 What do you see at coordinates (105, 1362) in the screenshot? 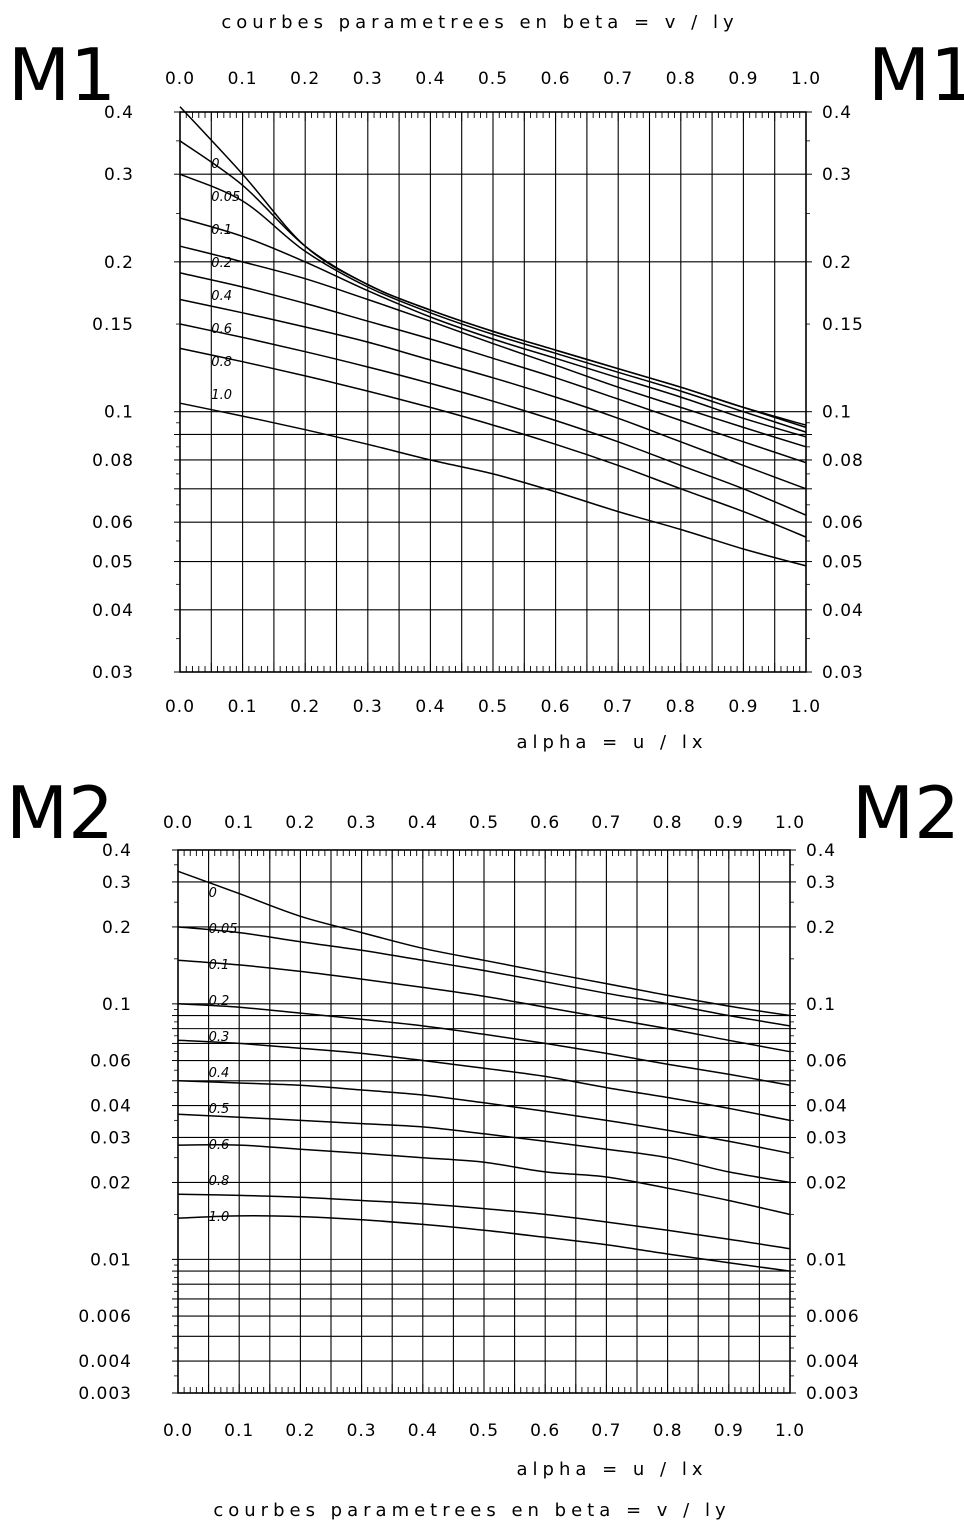
I see `y-tick-label-left: 0.004` at bounding box center [105, 1362].